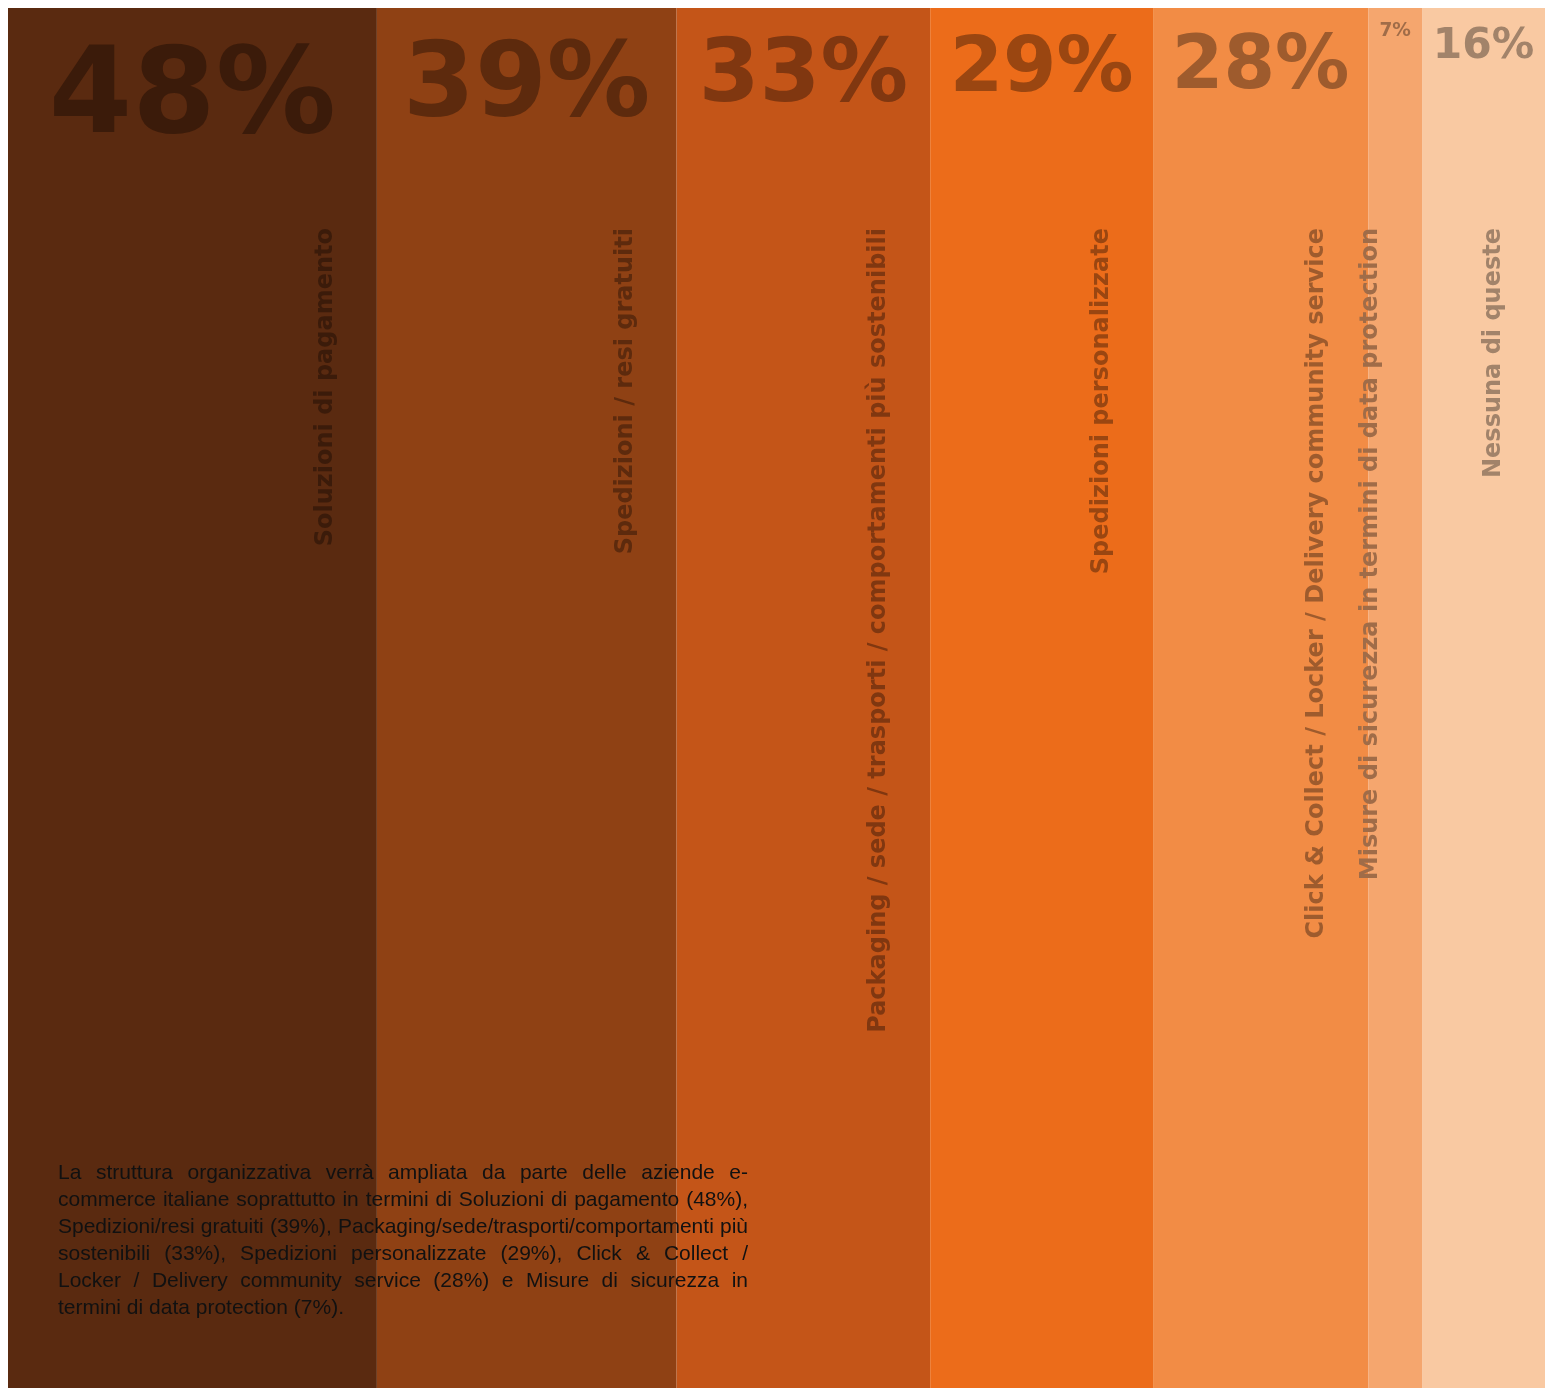 The width and height of the screenshot is (1553, 1395). I want to click on data-label: 33%, so click(803, 71).